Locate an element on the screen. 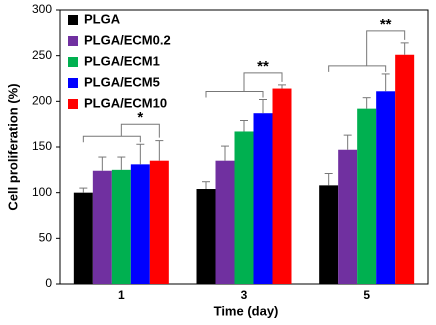 The image size is (436, 325). y-axis-label: Cell proliferation (%) is located at coordinates (12, 146).